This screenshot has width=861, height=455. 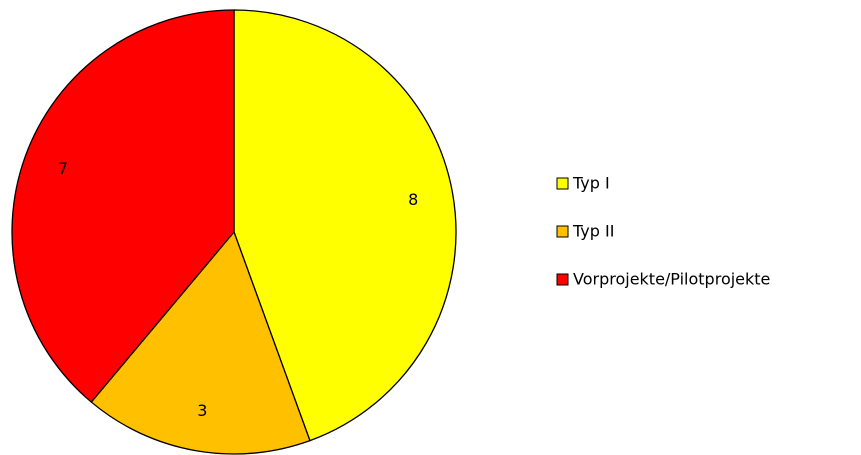 I want to click on data-label: 8, so click(x=413, y=199).